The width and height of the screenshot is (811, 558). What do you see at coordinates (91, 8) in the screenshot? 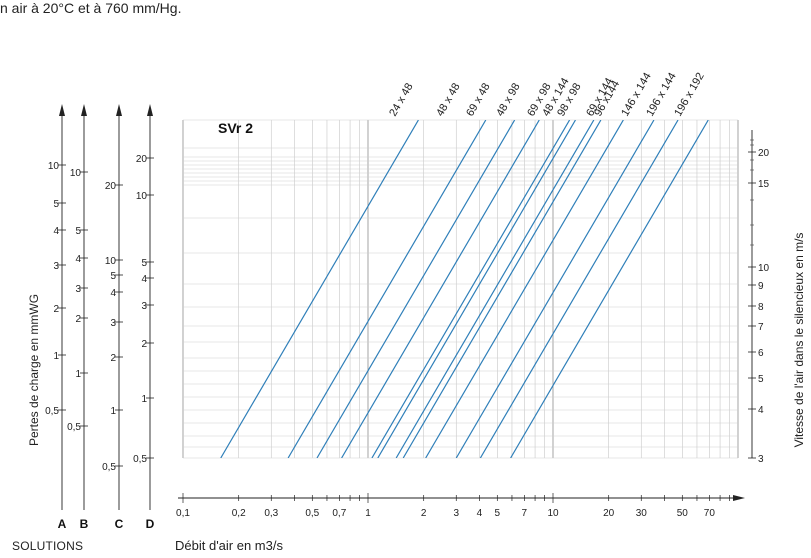
I see `header-note: n air à 20°C et à 760 mm/Hg.` at bounding box center [91, 8].